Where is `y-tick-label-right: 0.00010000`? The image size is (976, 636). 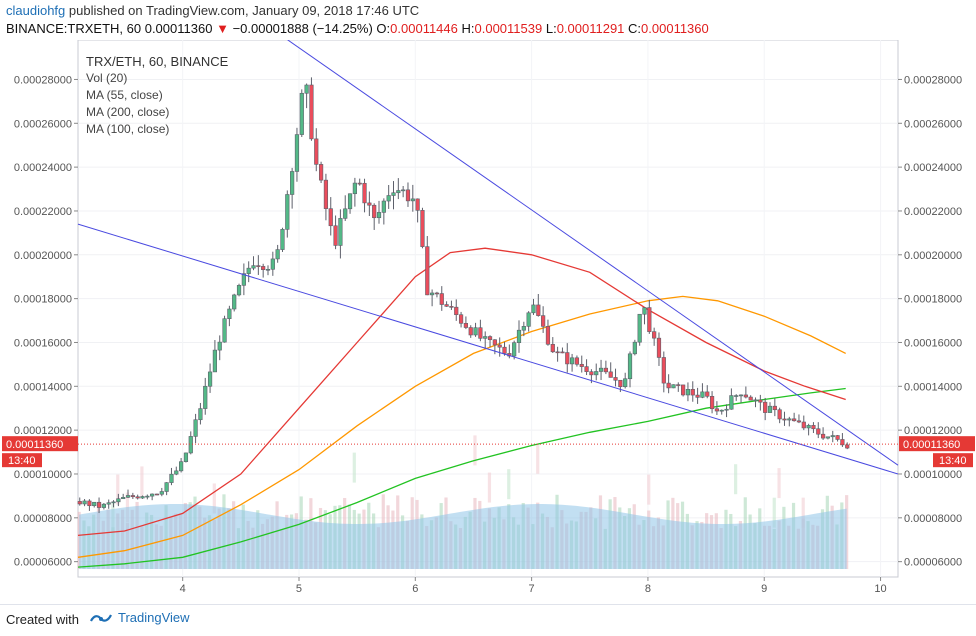 y-tick-label-right: 0.00010000 is located at coordinates (933, 475).